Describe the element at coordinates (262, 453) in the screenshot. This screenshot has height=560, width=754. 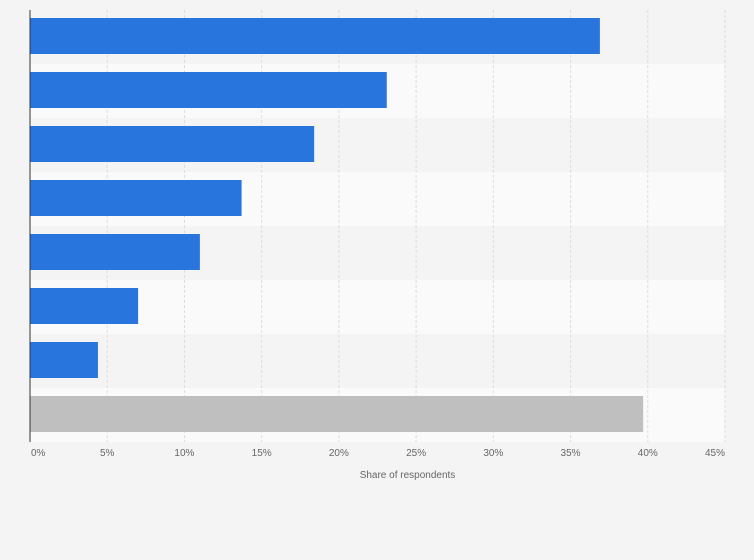
I see `x-tick-label: 15%` at that location.